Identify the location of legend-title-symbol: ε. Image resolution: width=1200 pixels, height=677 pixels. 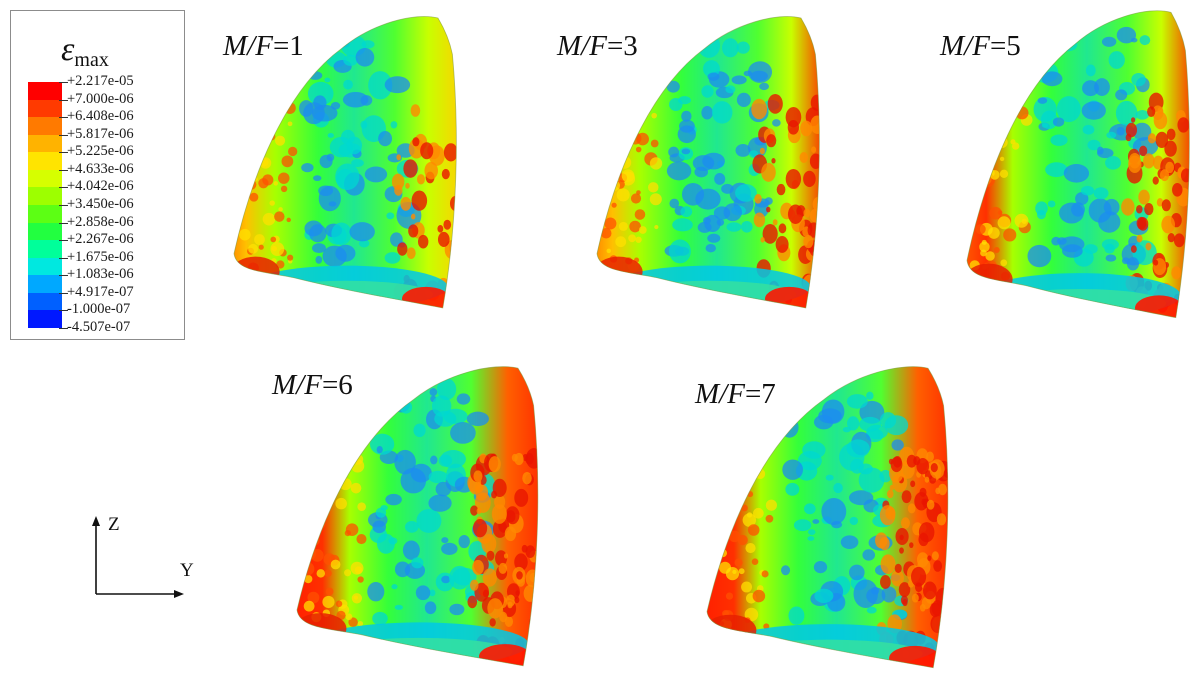
(68, 49).